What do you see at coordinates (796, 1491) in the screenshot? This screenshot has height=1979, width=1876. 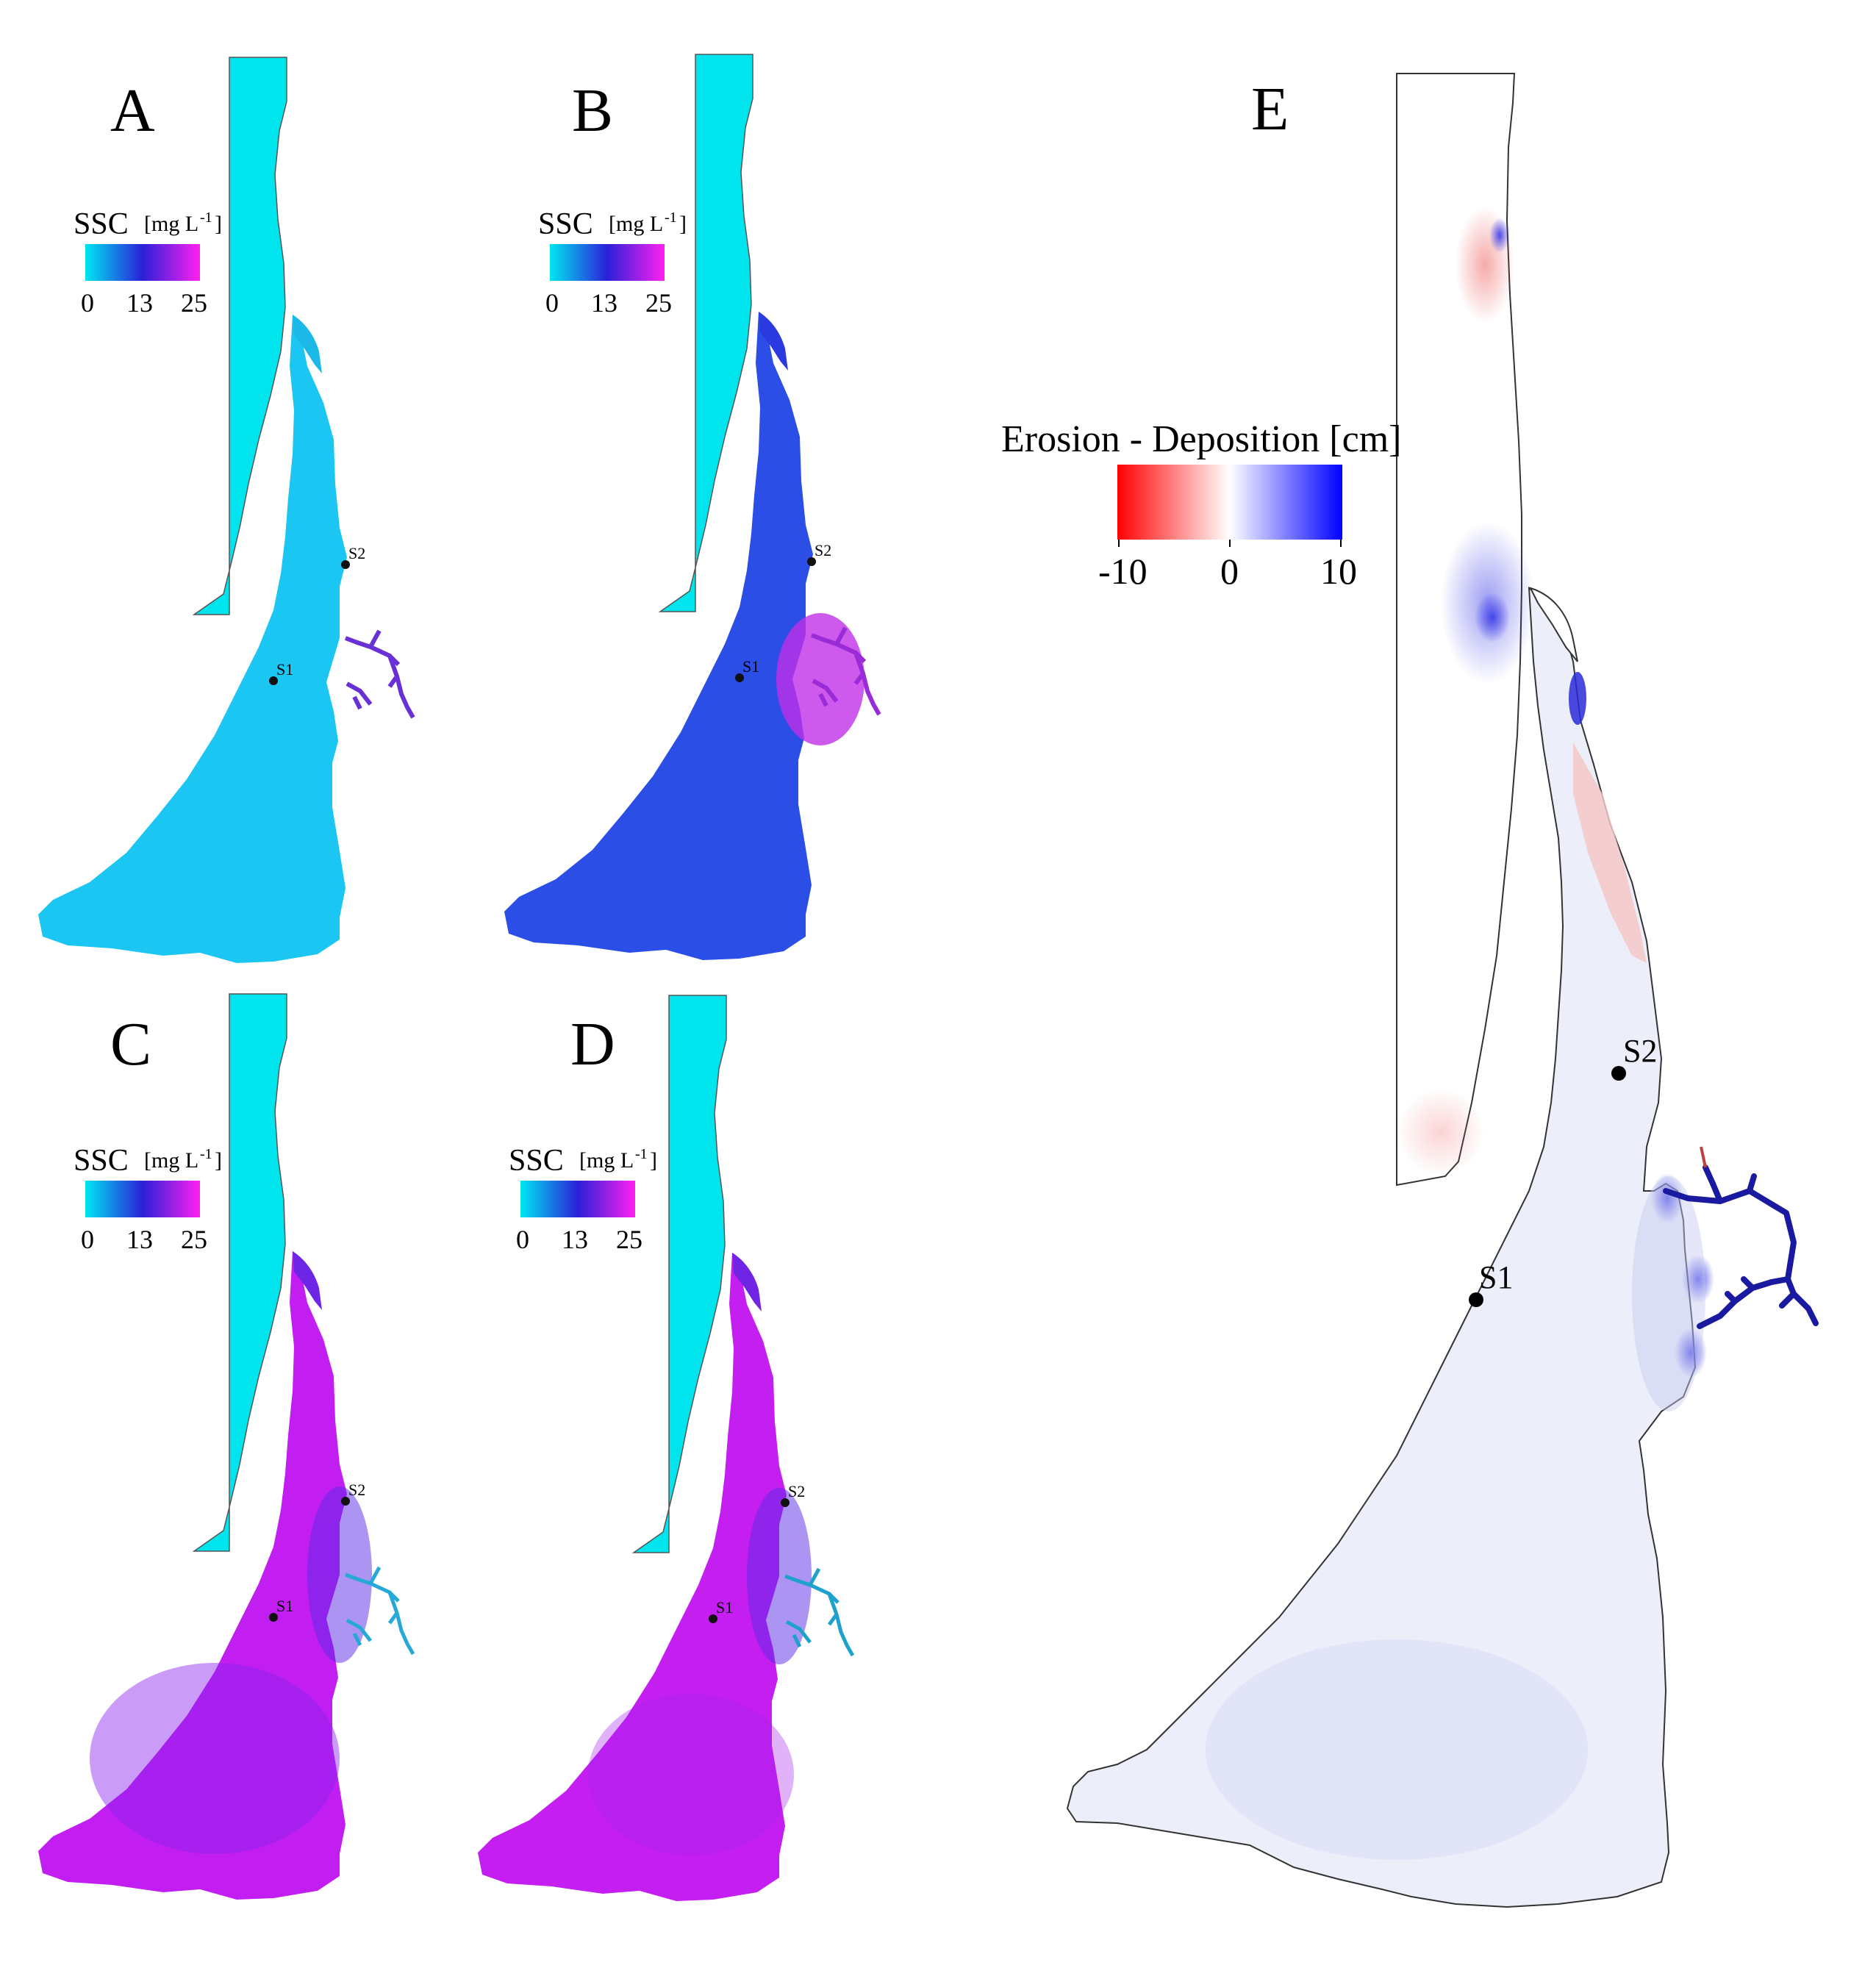 I see `panel-d-station-s2-label: S2` at bounding box center [796, 1491].